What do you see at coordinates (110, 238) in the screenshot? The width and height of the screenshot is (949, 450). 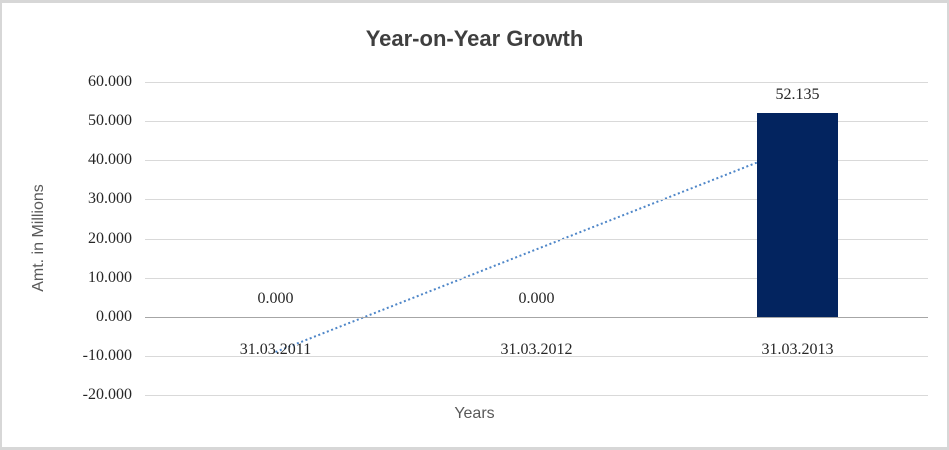 I see `y-tick-label: 20.000` at bounding box center [110, 238].